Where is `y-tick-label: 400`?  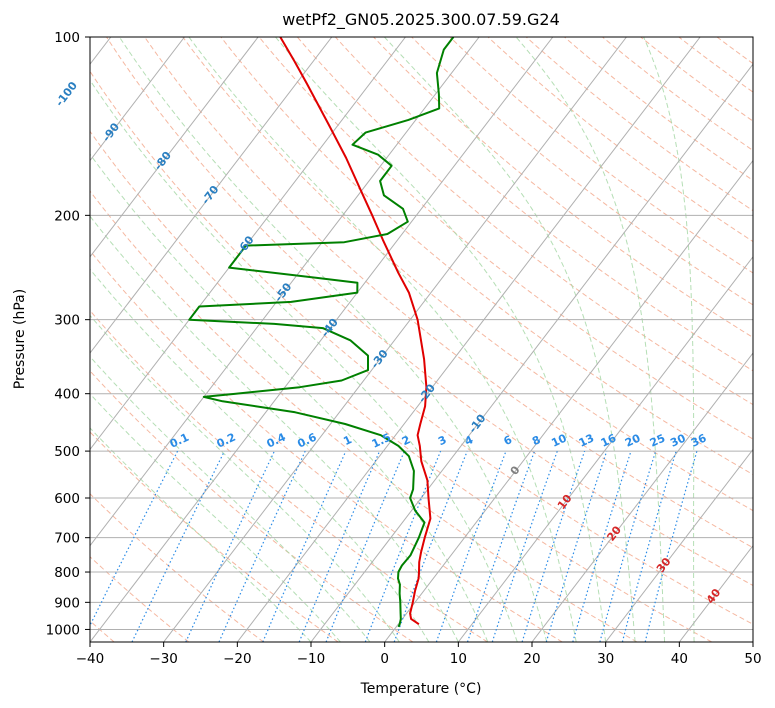 y-tick-label: 400 is located at coordinates (67, 395).